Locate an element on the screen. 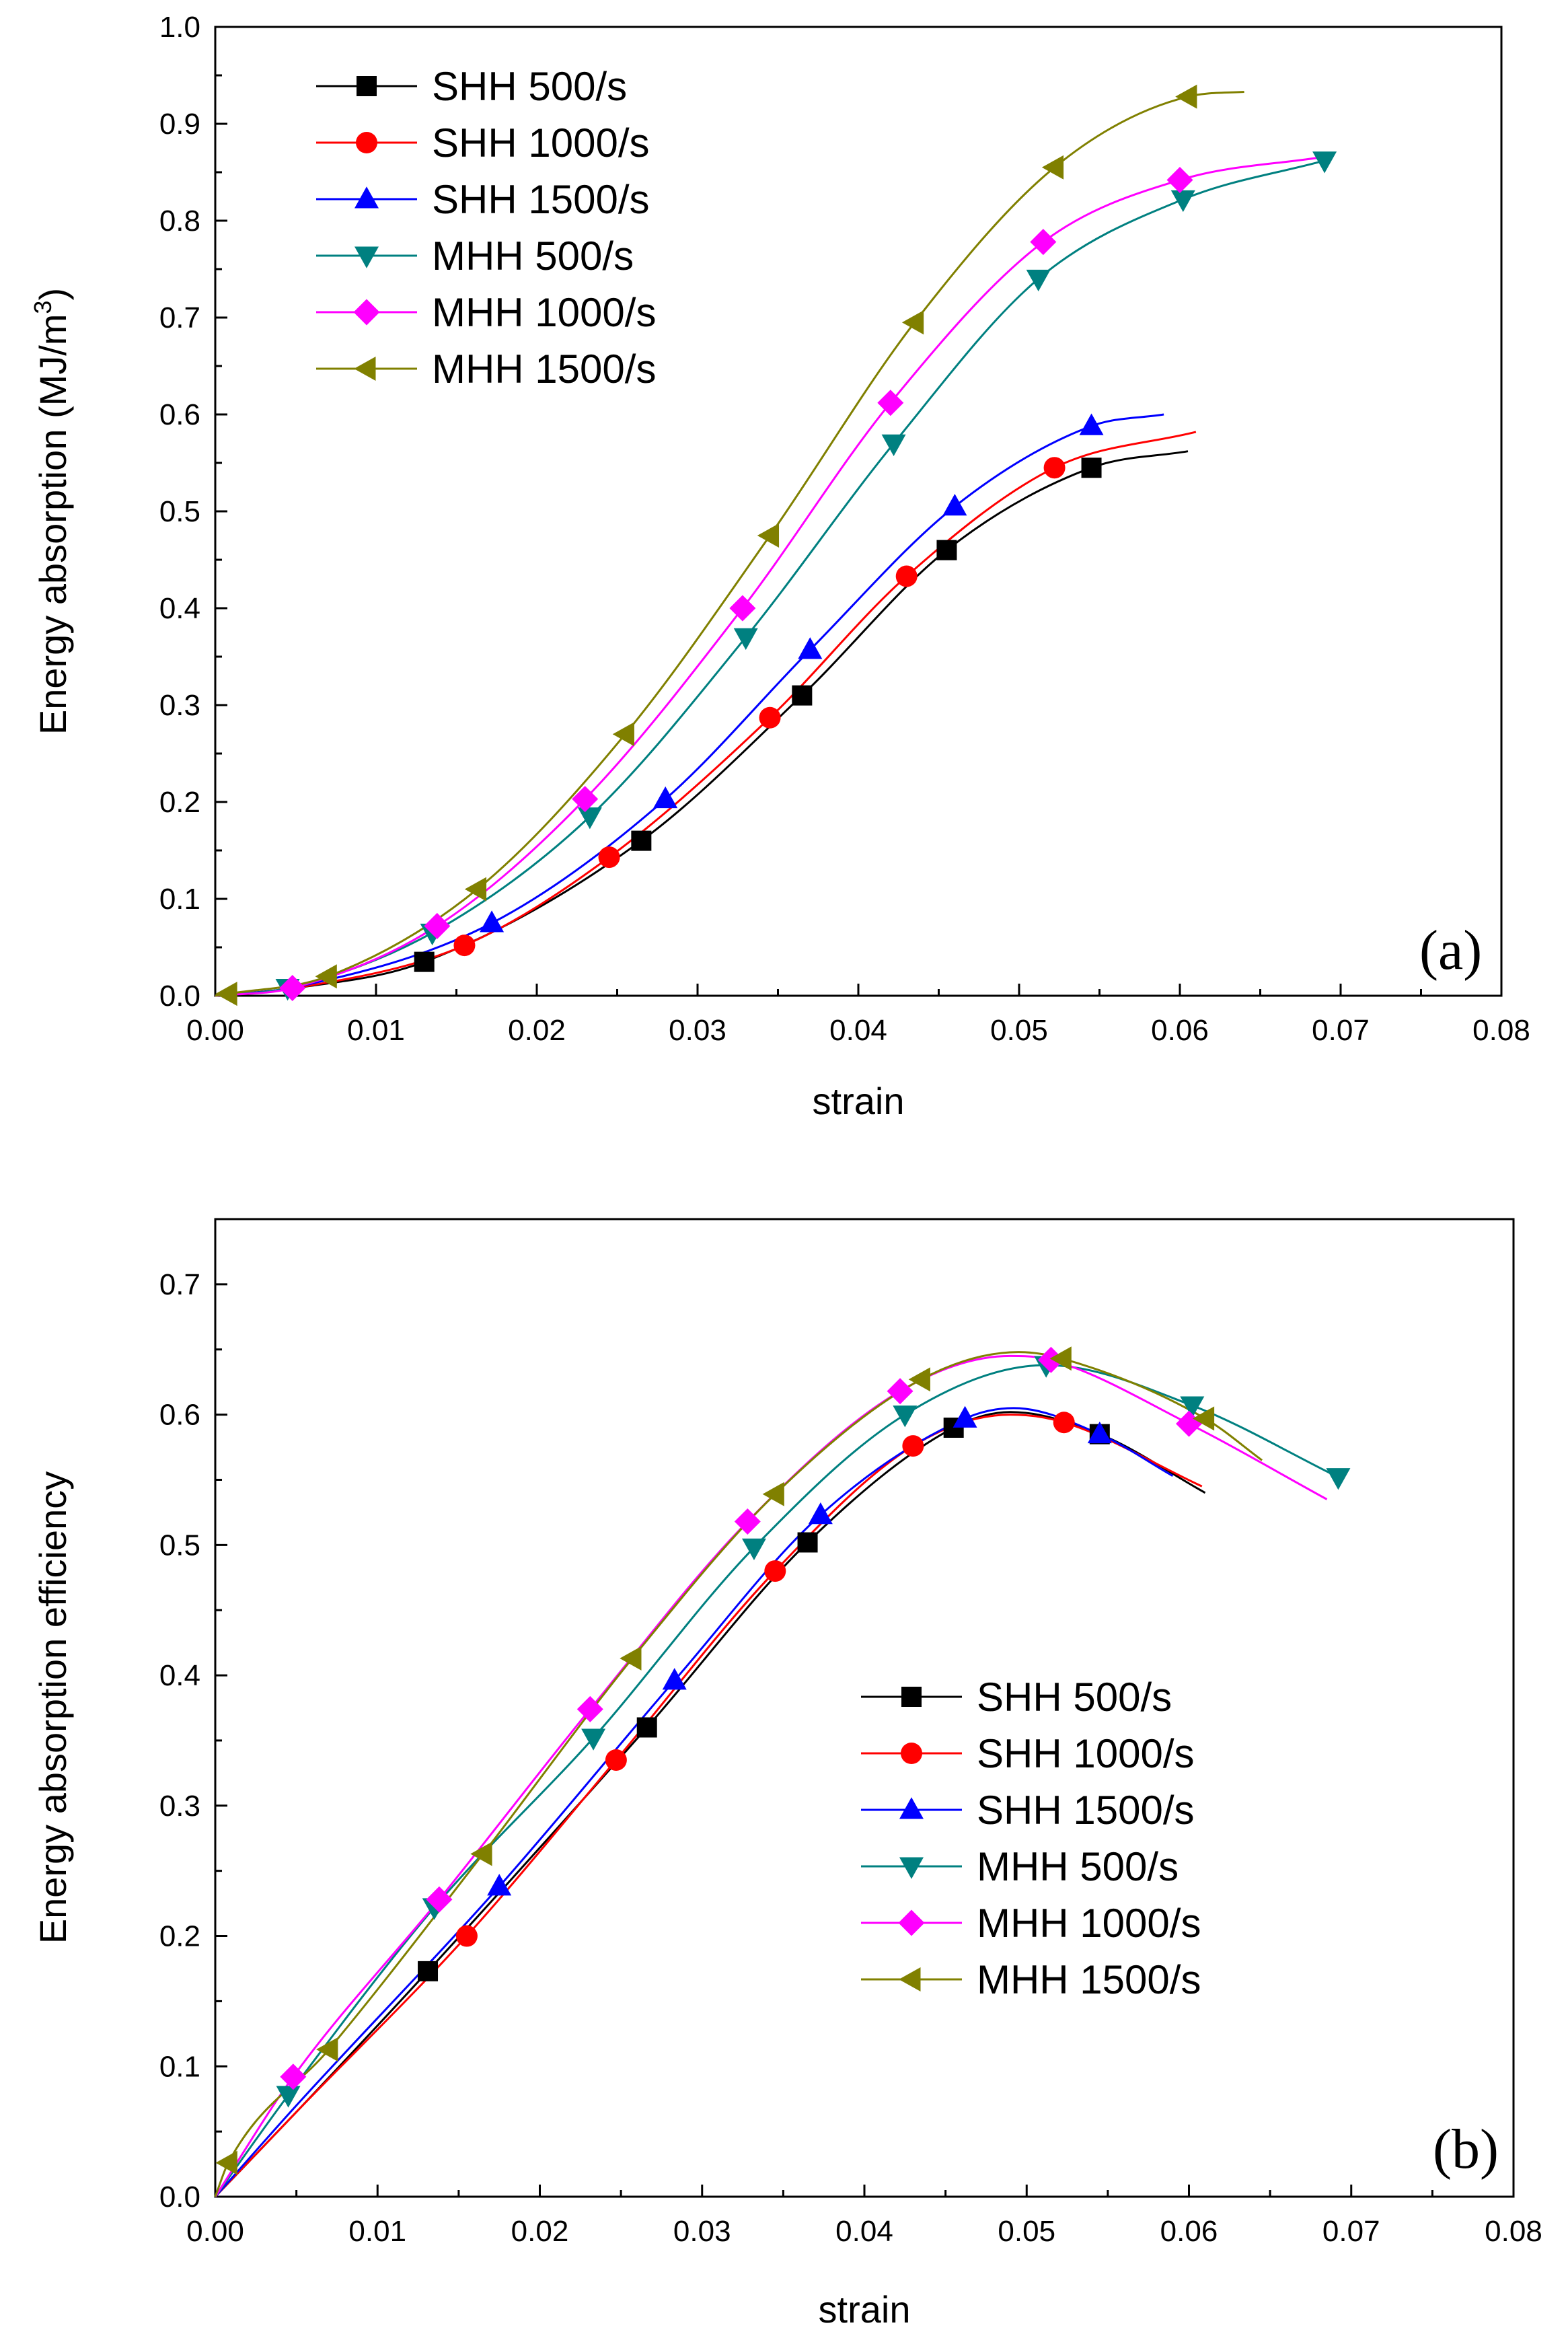 The image size is (1568, 2340). x-tick-label: 0.05 is located at coordinates (1019, 1030).